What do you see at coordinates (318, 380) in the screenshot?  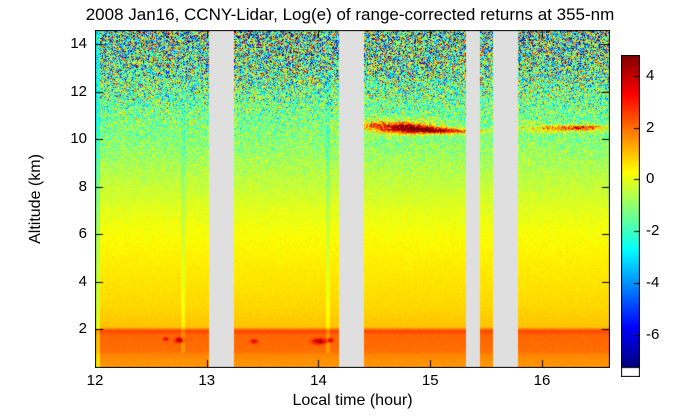 I see `x-tick-label: 14` at bounding box center [318, 380].